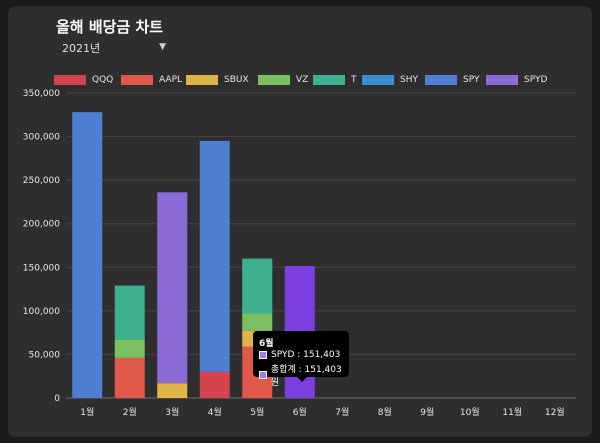 This screenshot has width=600, height=443. Describe the element at coordinates (266, 344) in the screenshot. I see `tooltip-title: 6월` at that location.